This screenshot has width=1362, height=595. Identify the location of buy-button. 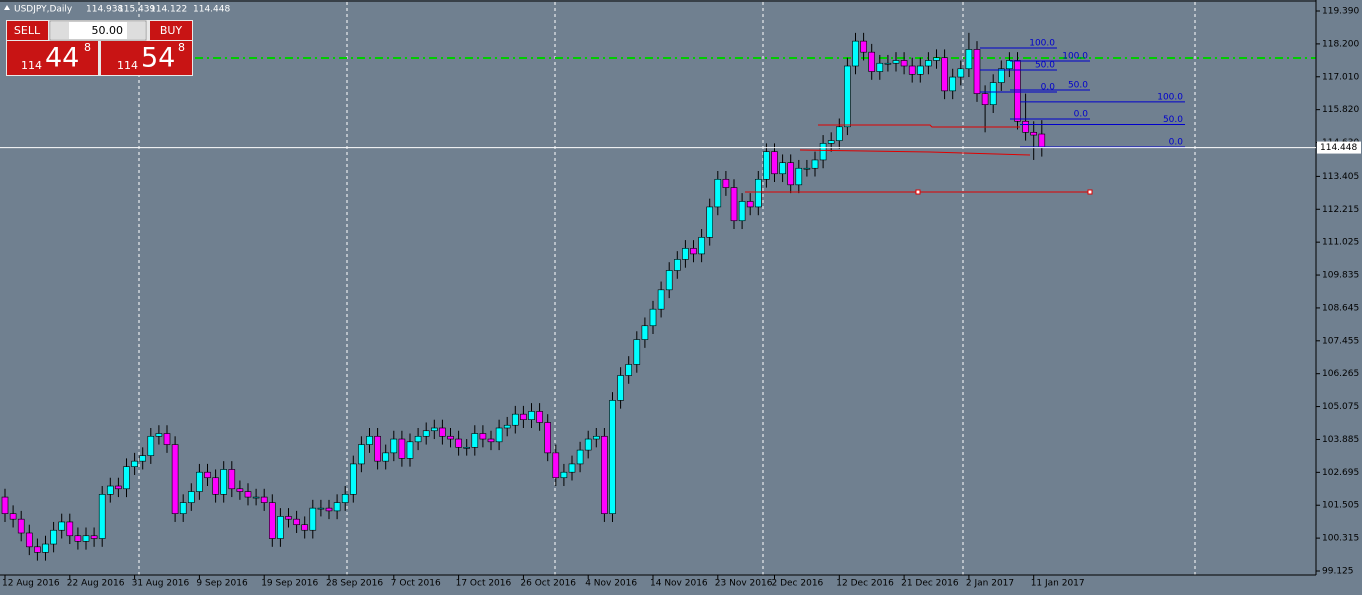
(171, 30).